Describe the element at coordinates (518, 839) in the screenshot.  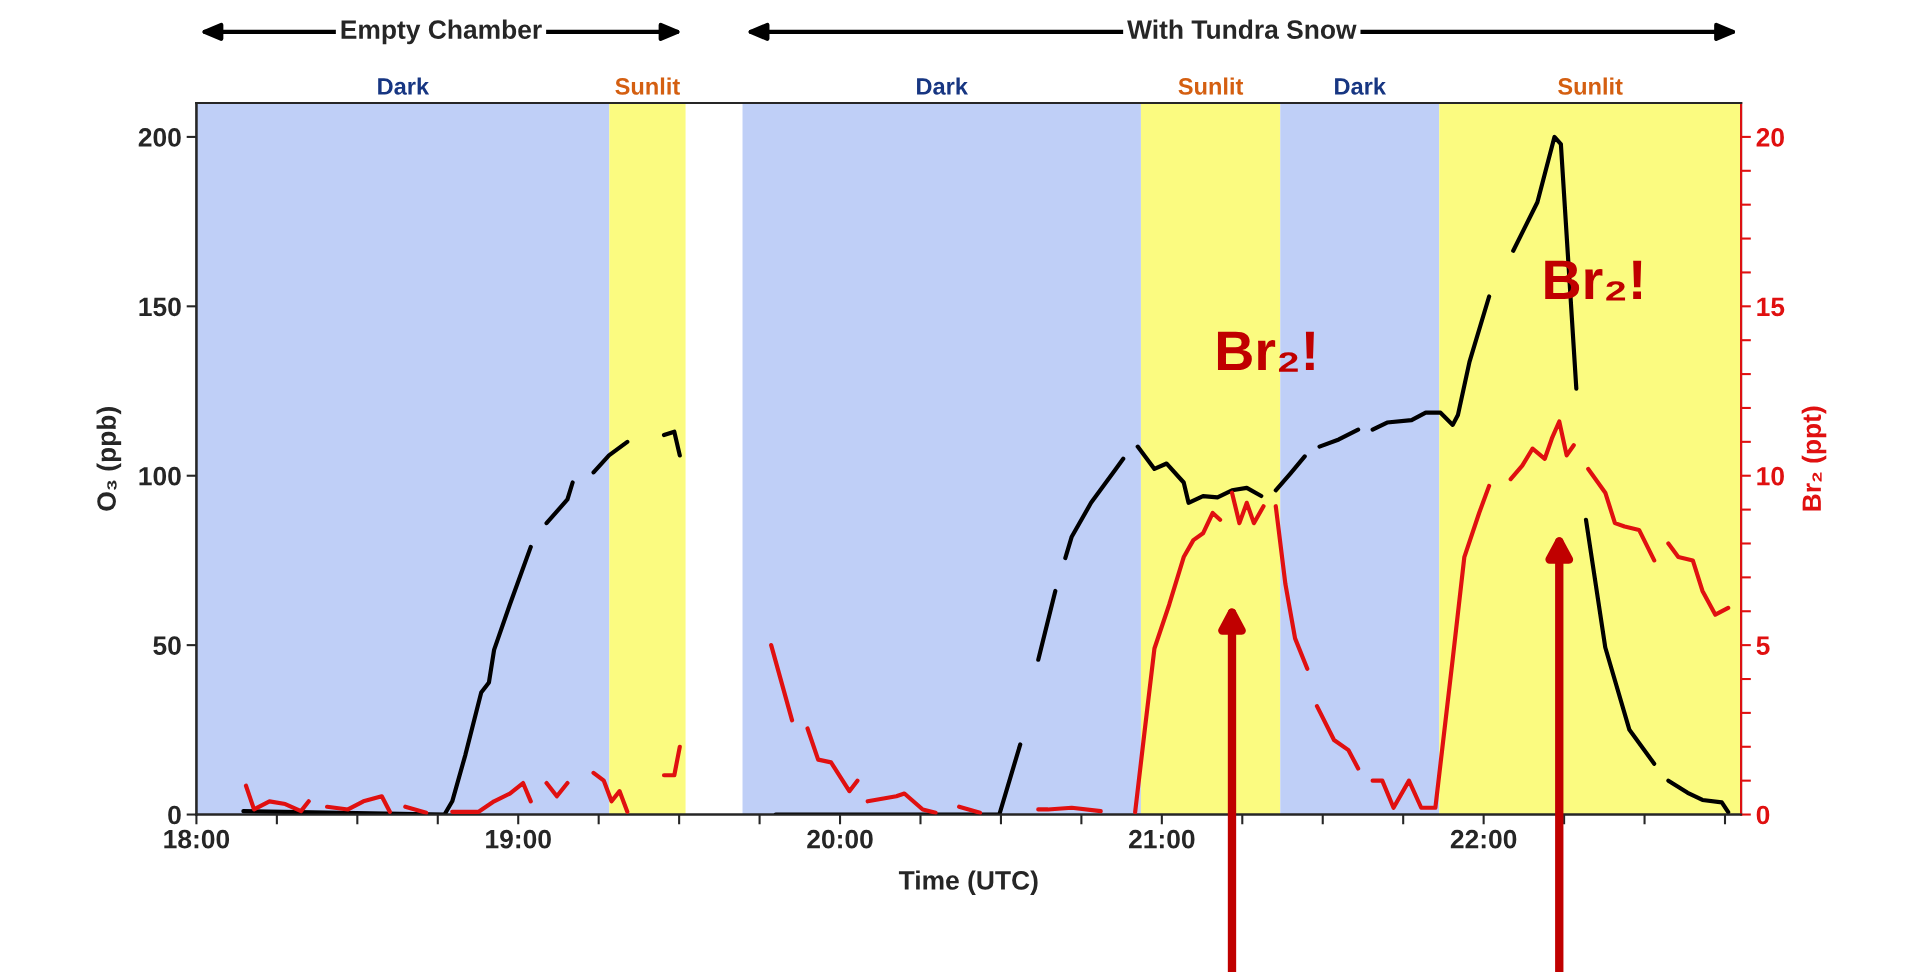
I see `x-tick-label: 19:00` at that location.